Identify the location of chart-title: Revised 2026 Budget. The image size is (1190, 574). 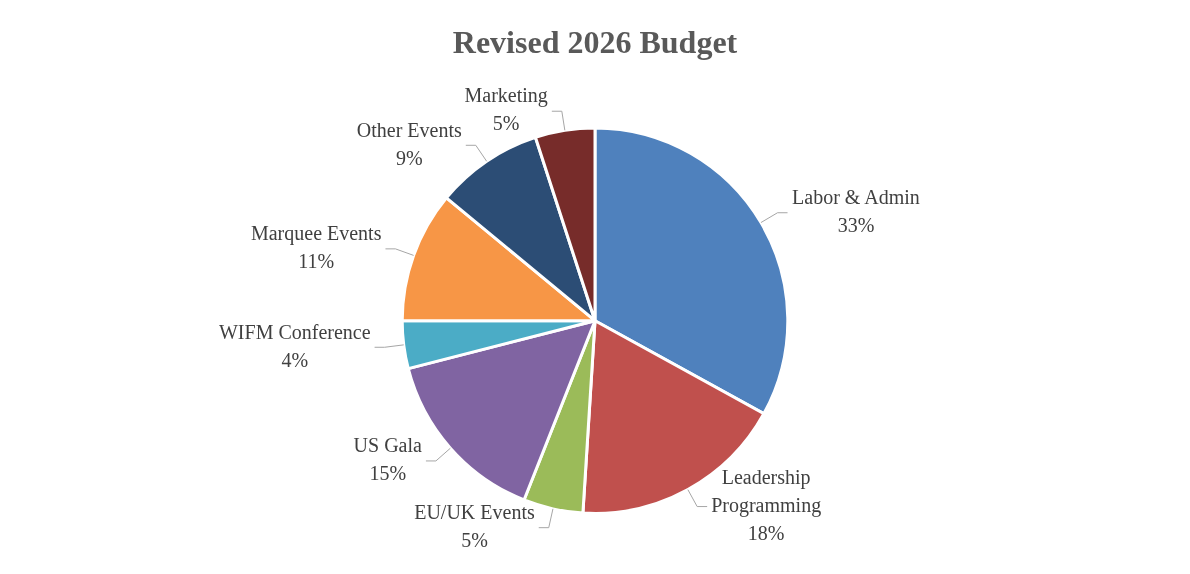
(595, 42).